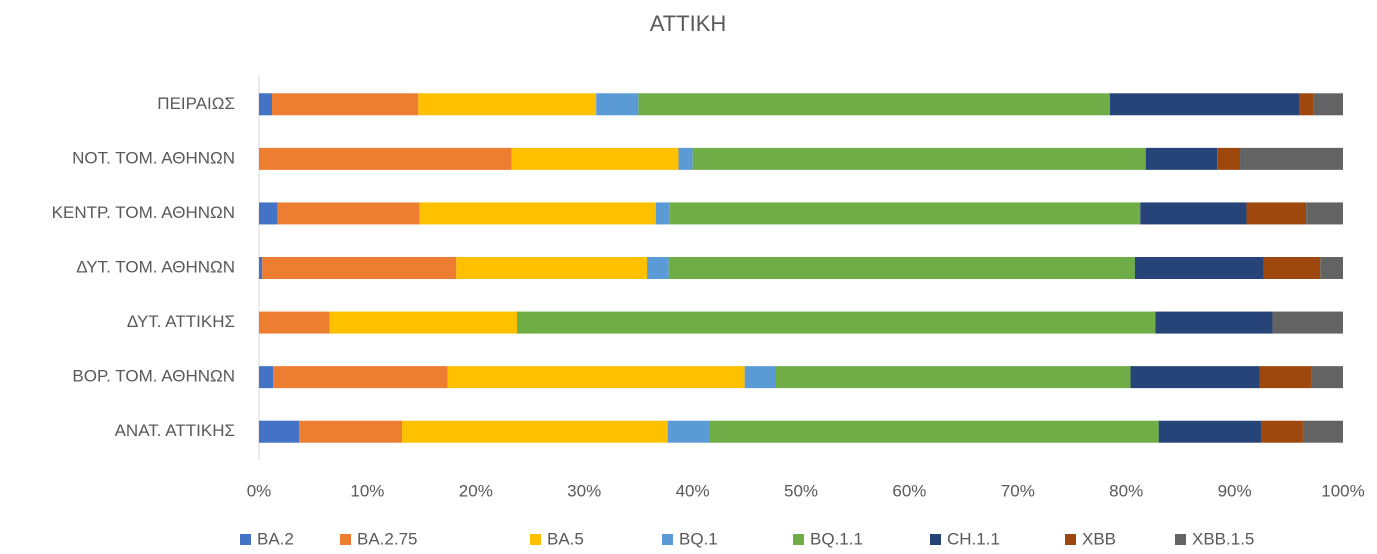  I want to click on x-tick-label: 90%, so click(1235, 490).